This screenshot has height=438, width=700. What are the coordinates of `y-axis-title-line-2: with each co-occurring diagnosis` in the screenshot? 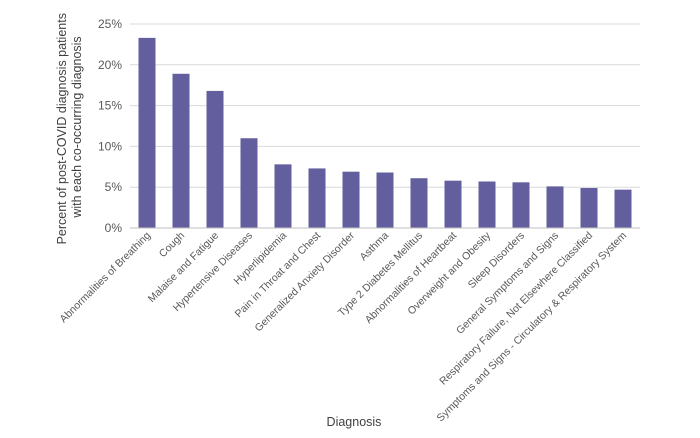 It's located at (77, 127).